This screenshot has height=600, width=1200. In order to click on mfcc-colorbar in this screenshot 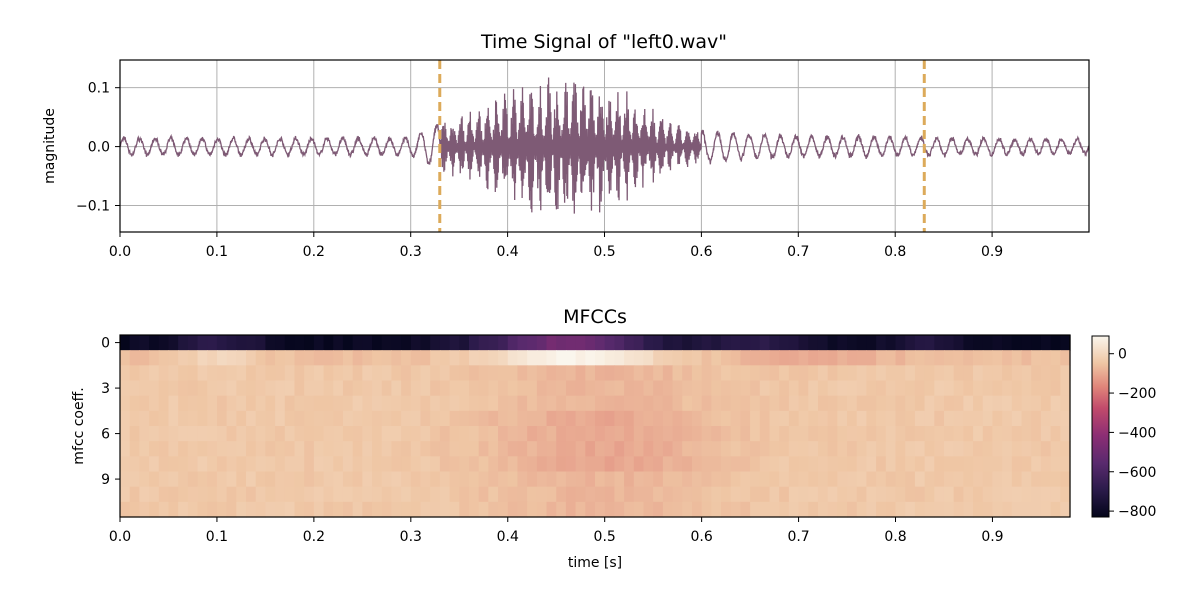, I will do `click(1100, 426)`.